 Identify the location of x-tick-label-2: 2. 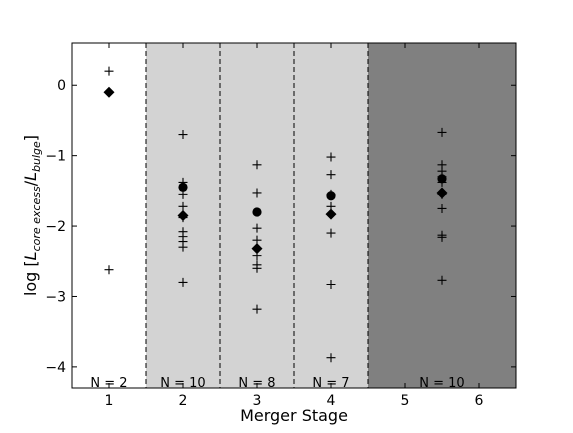
(183, 401).